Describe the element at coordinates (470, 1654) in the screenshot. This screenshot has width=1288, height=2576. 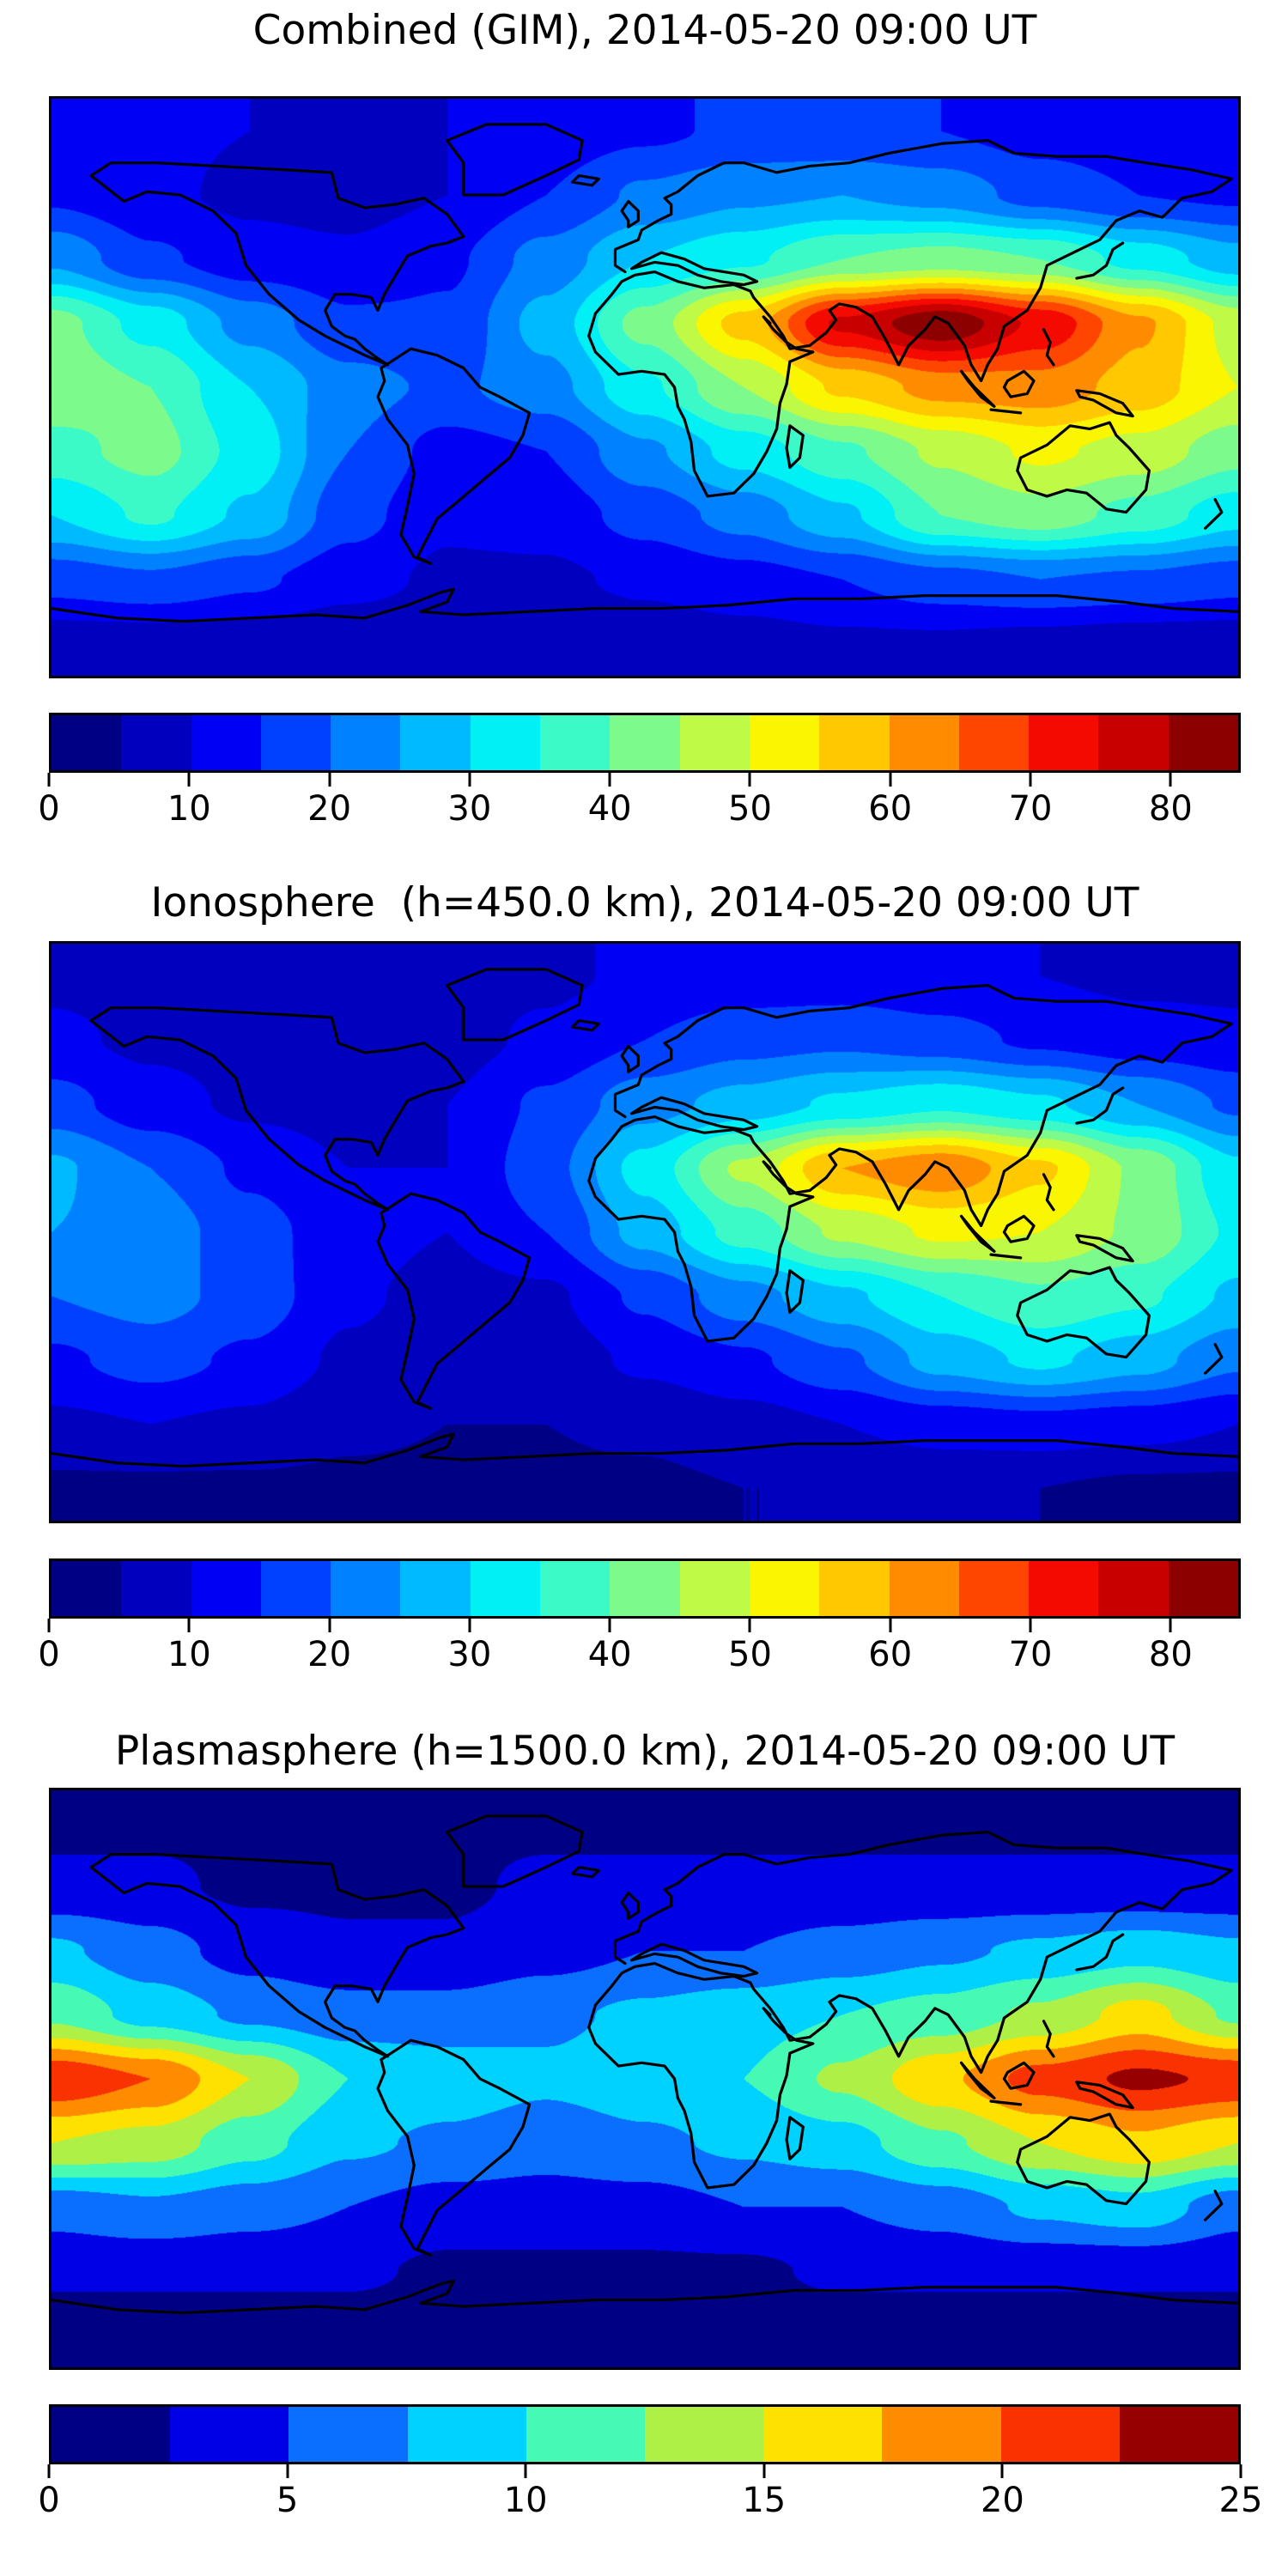
I see `colorbar-tick-label: 30` at that location.